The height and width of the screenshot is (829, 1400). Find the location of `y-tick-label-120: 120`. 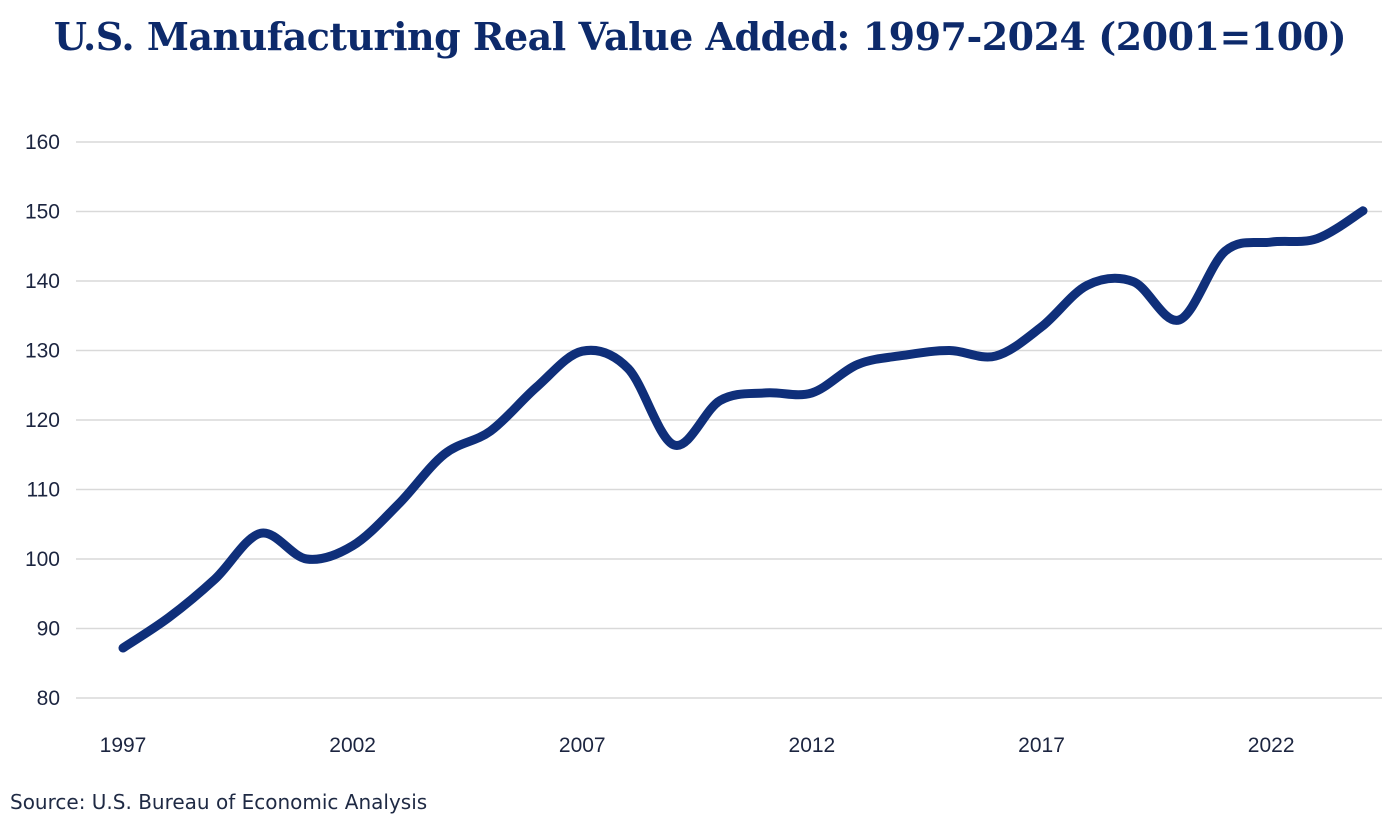

y-tick-label-120: 120 is located at coordinates (42, 420).